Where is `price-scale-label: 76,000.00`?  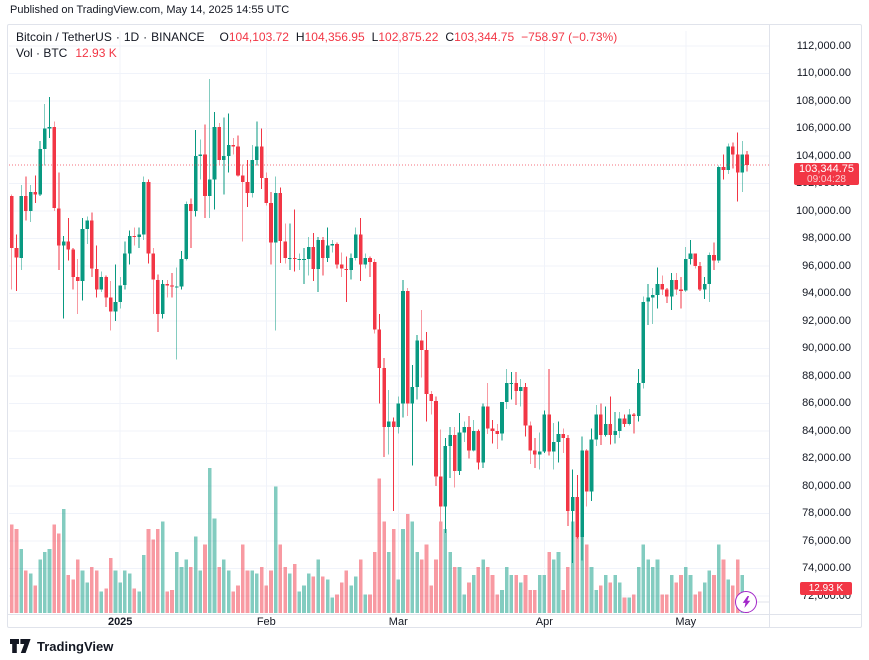
price-scale-label: 76,000.00 is located at coordinates (826, 540).